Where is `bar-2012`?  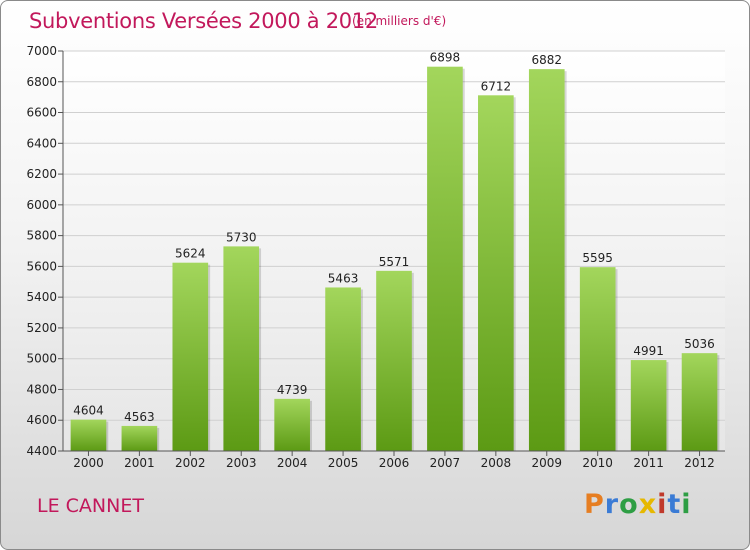 bar-2012 is located at coordinates (699, 402).